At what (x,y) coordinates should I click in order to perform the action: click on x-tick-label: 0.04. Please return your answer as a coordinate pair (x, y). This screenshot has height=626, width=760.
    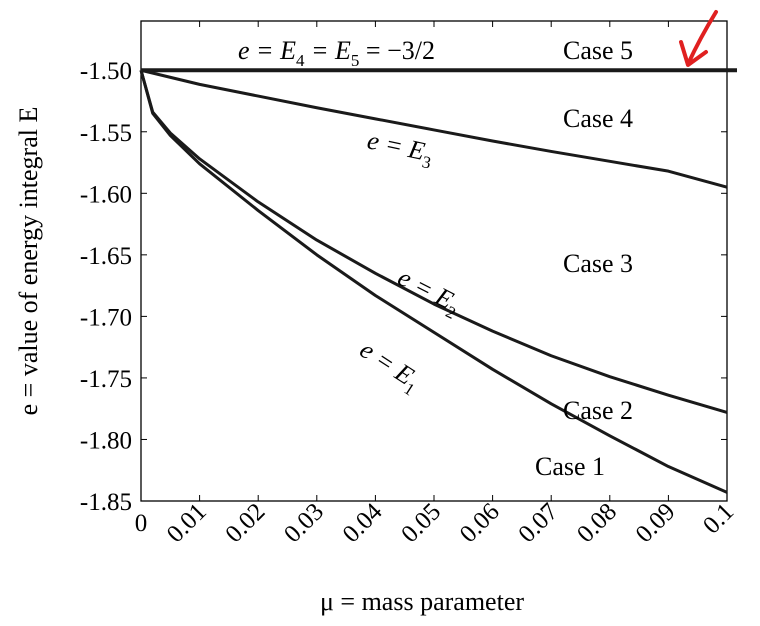
    Looking at the image, I should click on (363, 523).